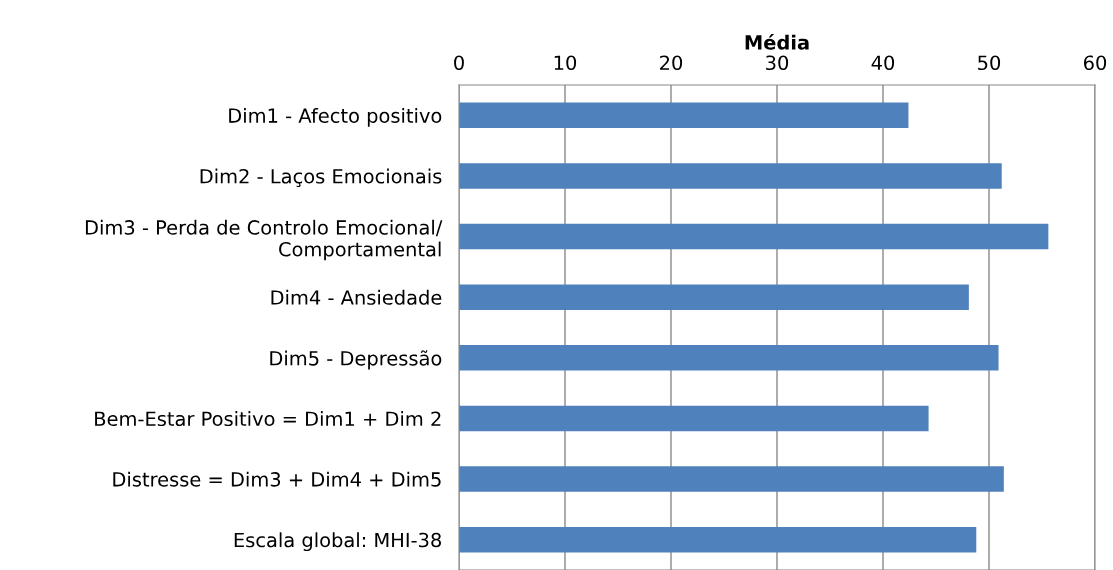  What do you see at coordinates (356, 297) in the screenshot?
I see `y-tick-label: Dim4 - Ansiedade` at bounding box center [356, 297].